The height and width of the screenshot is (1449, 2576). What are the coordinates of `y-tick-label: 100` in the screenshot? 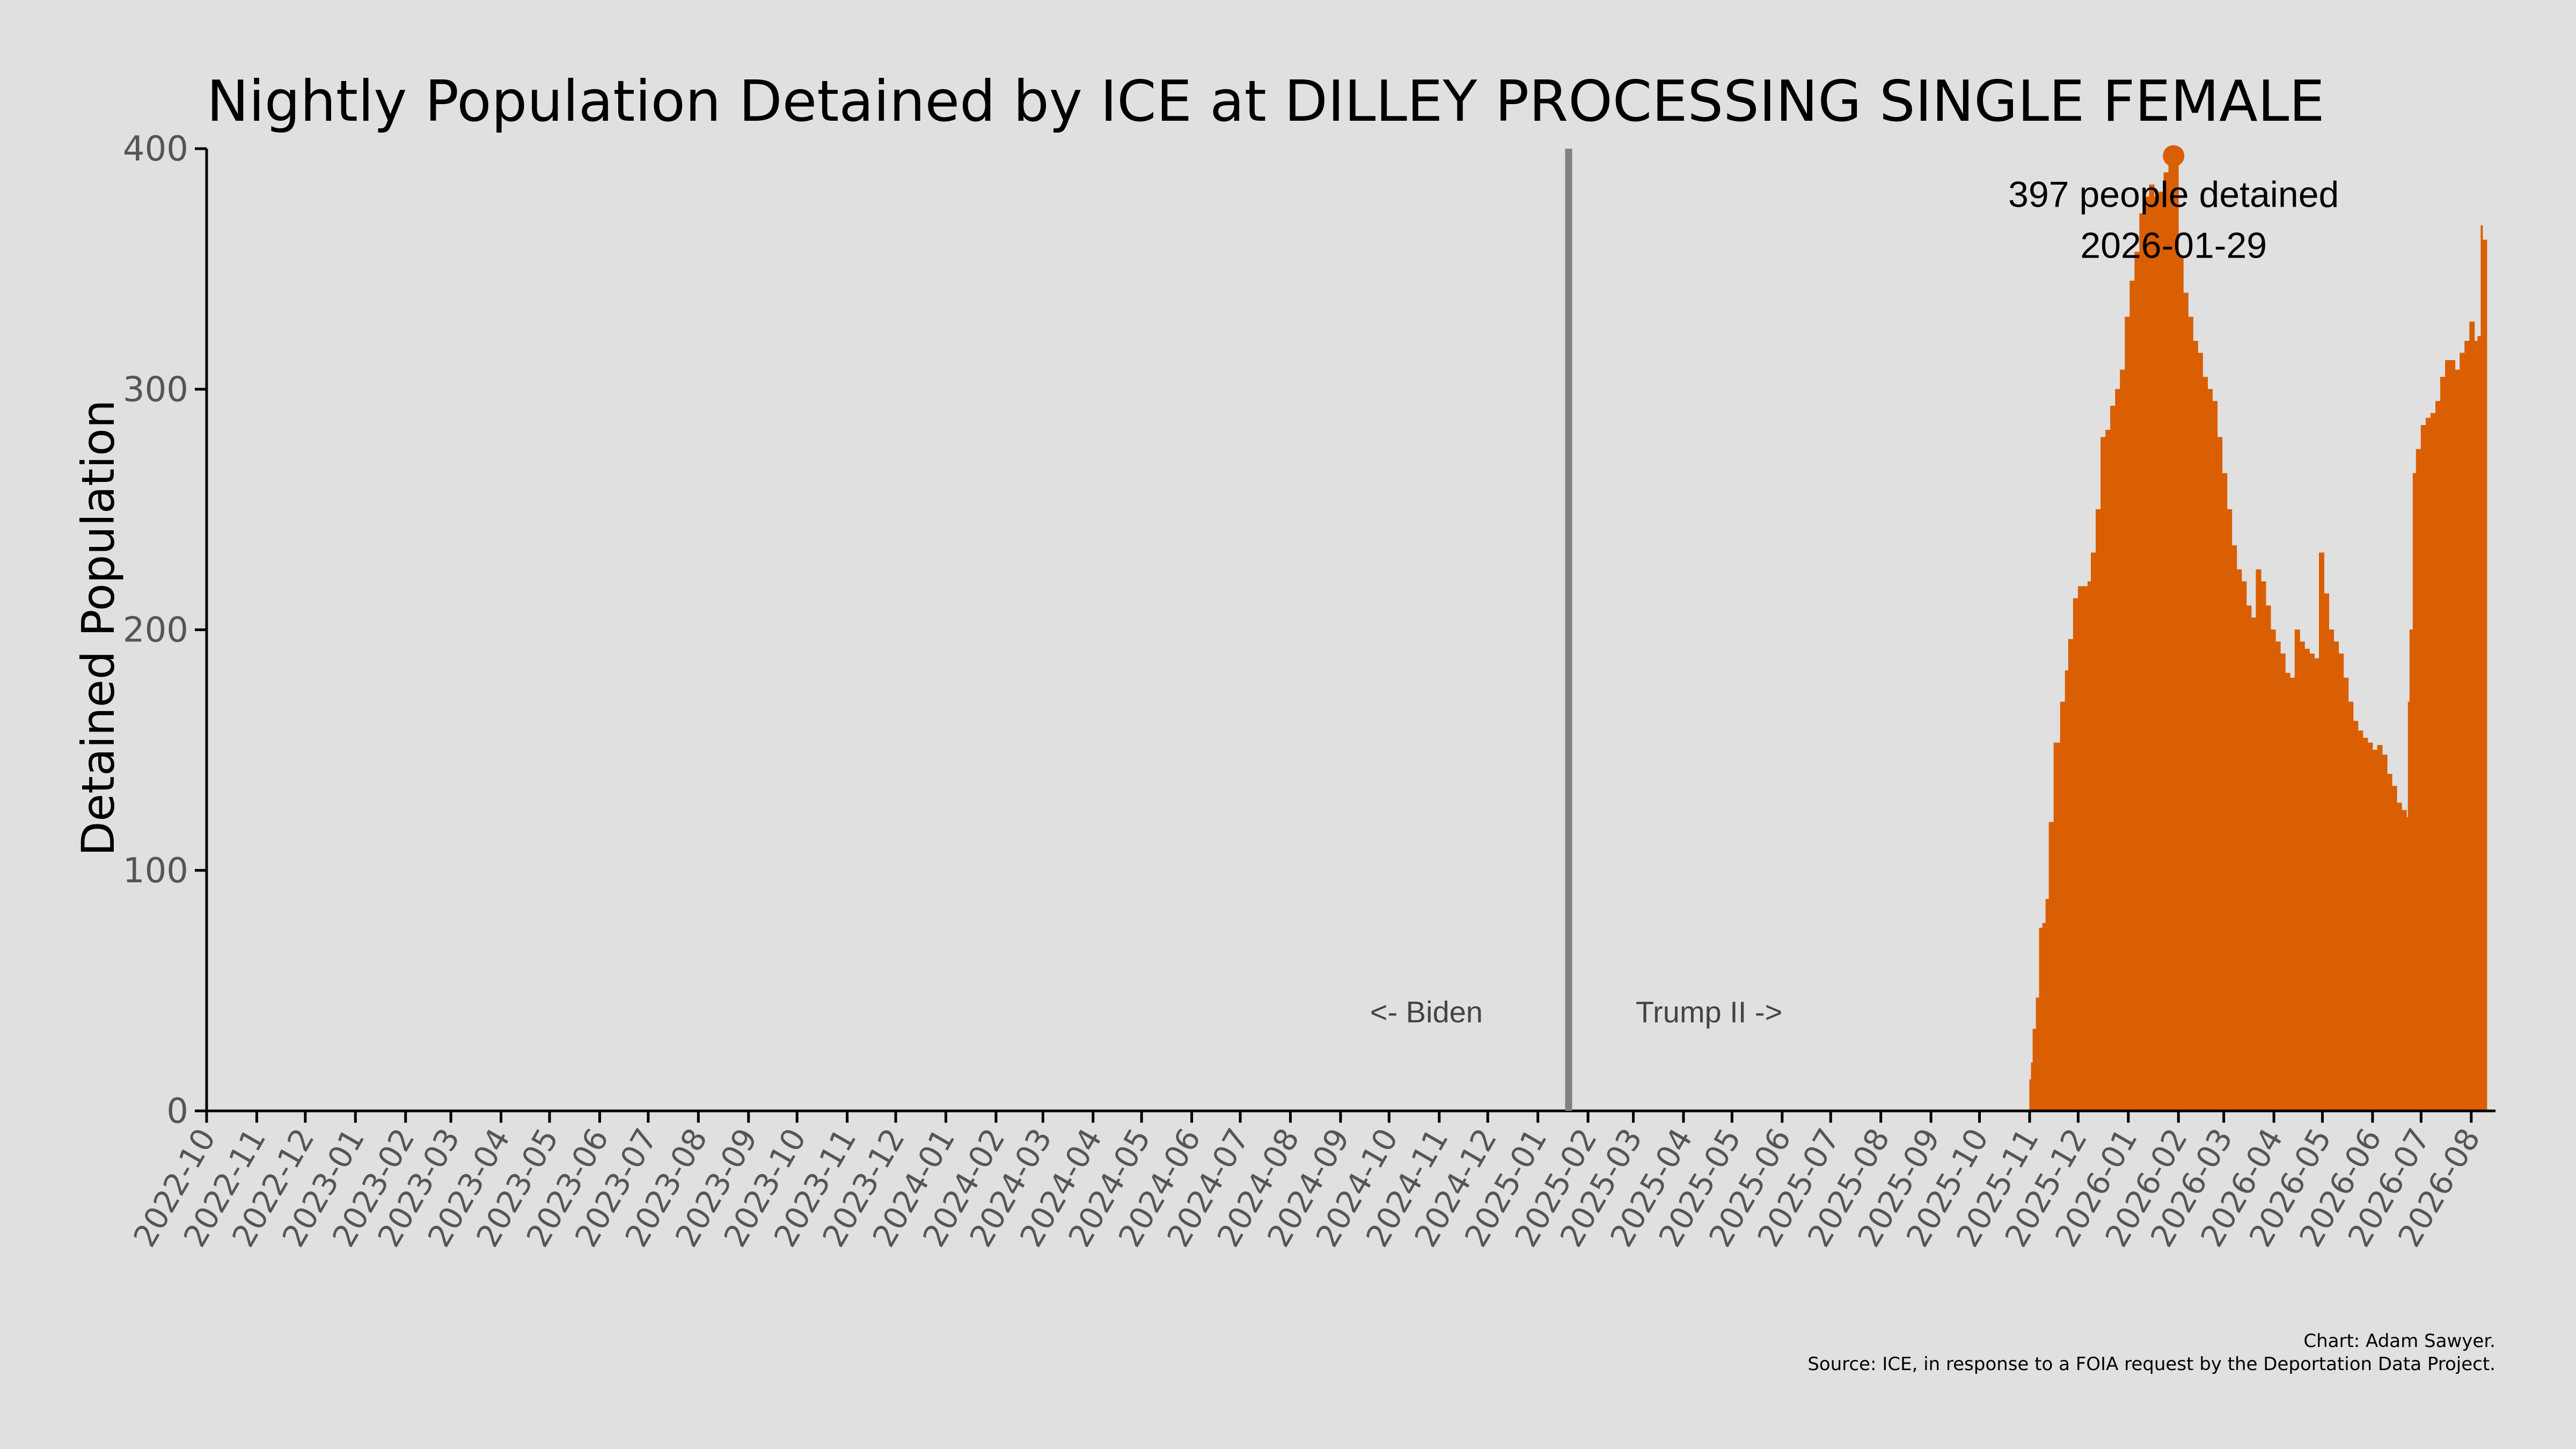 It's located at (155, 871).